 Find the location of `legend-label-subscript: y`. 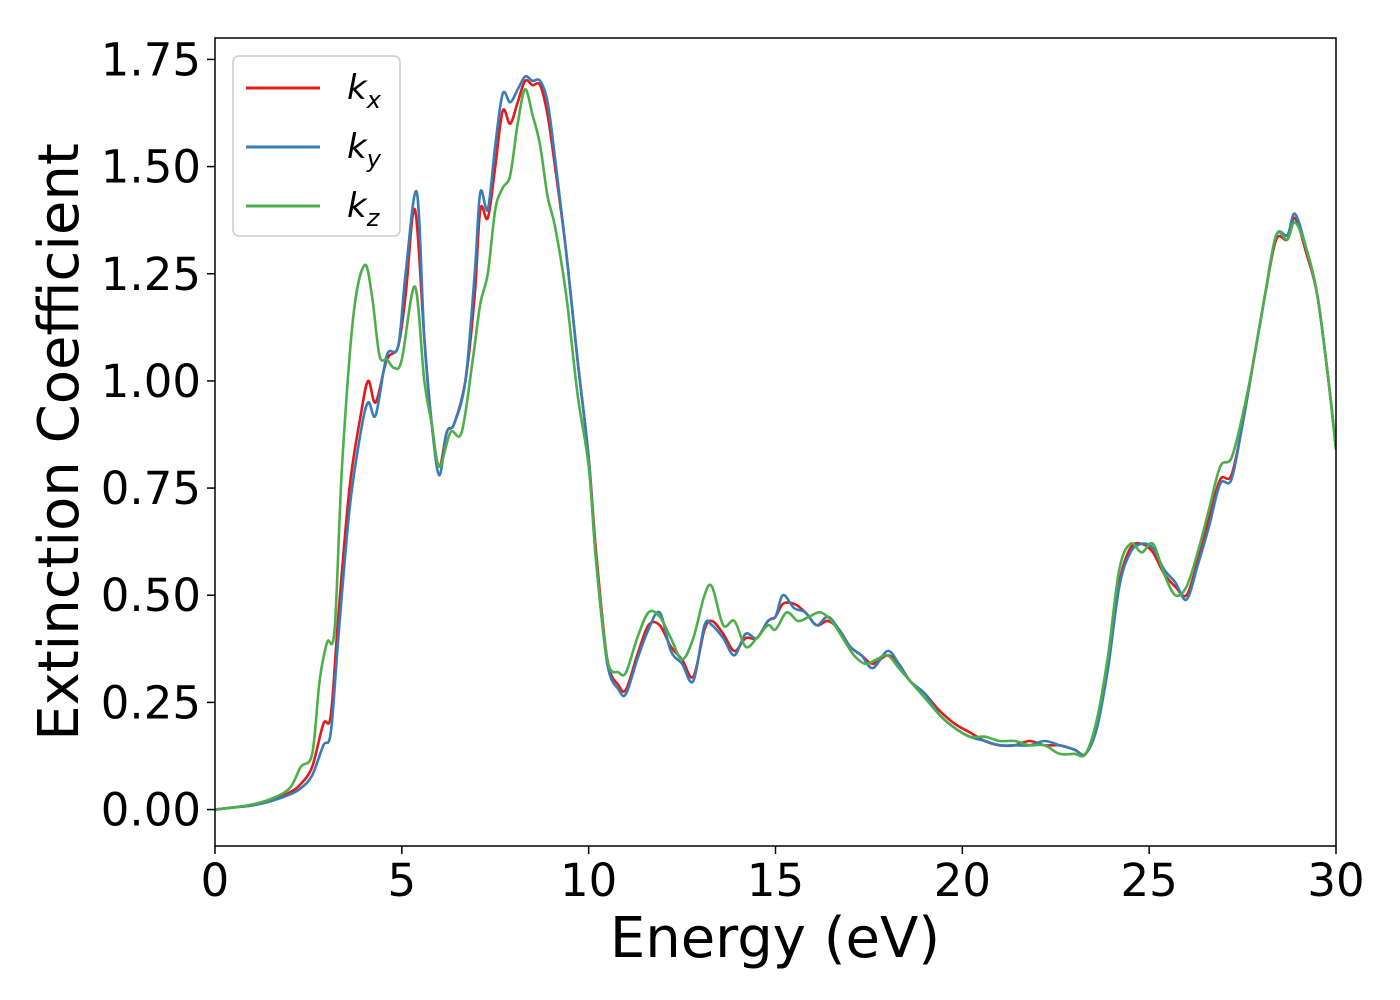

legend-label-subscript: y is located at coordinates (374, 159).